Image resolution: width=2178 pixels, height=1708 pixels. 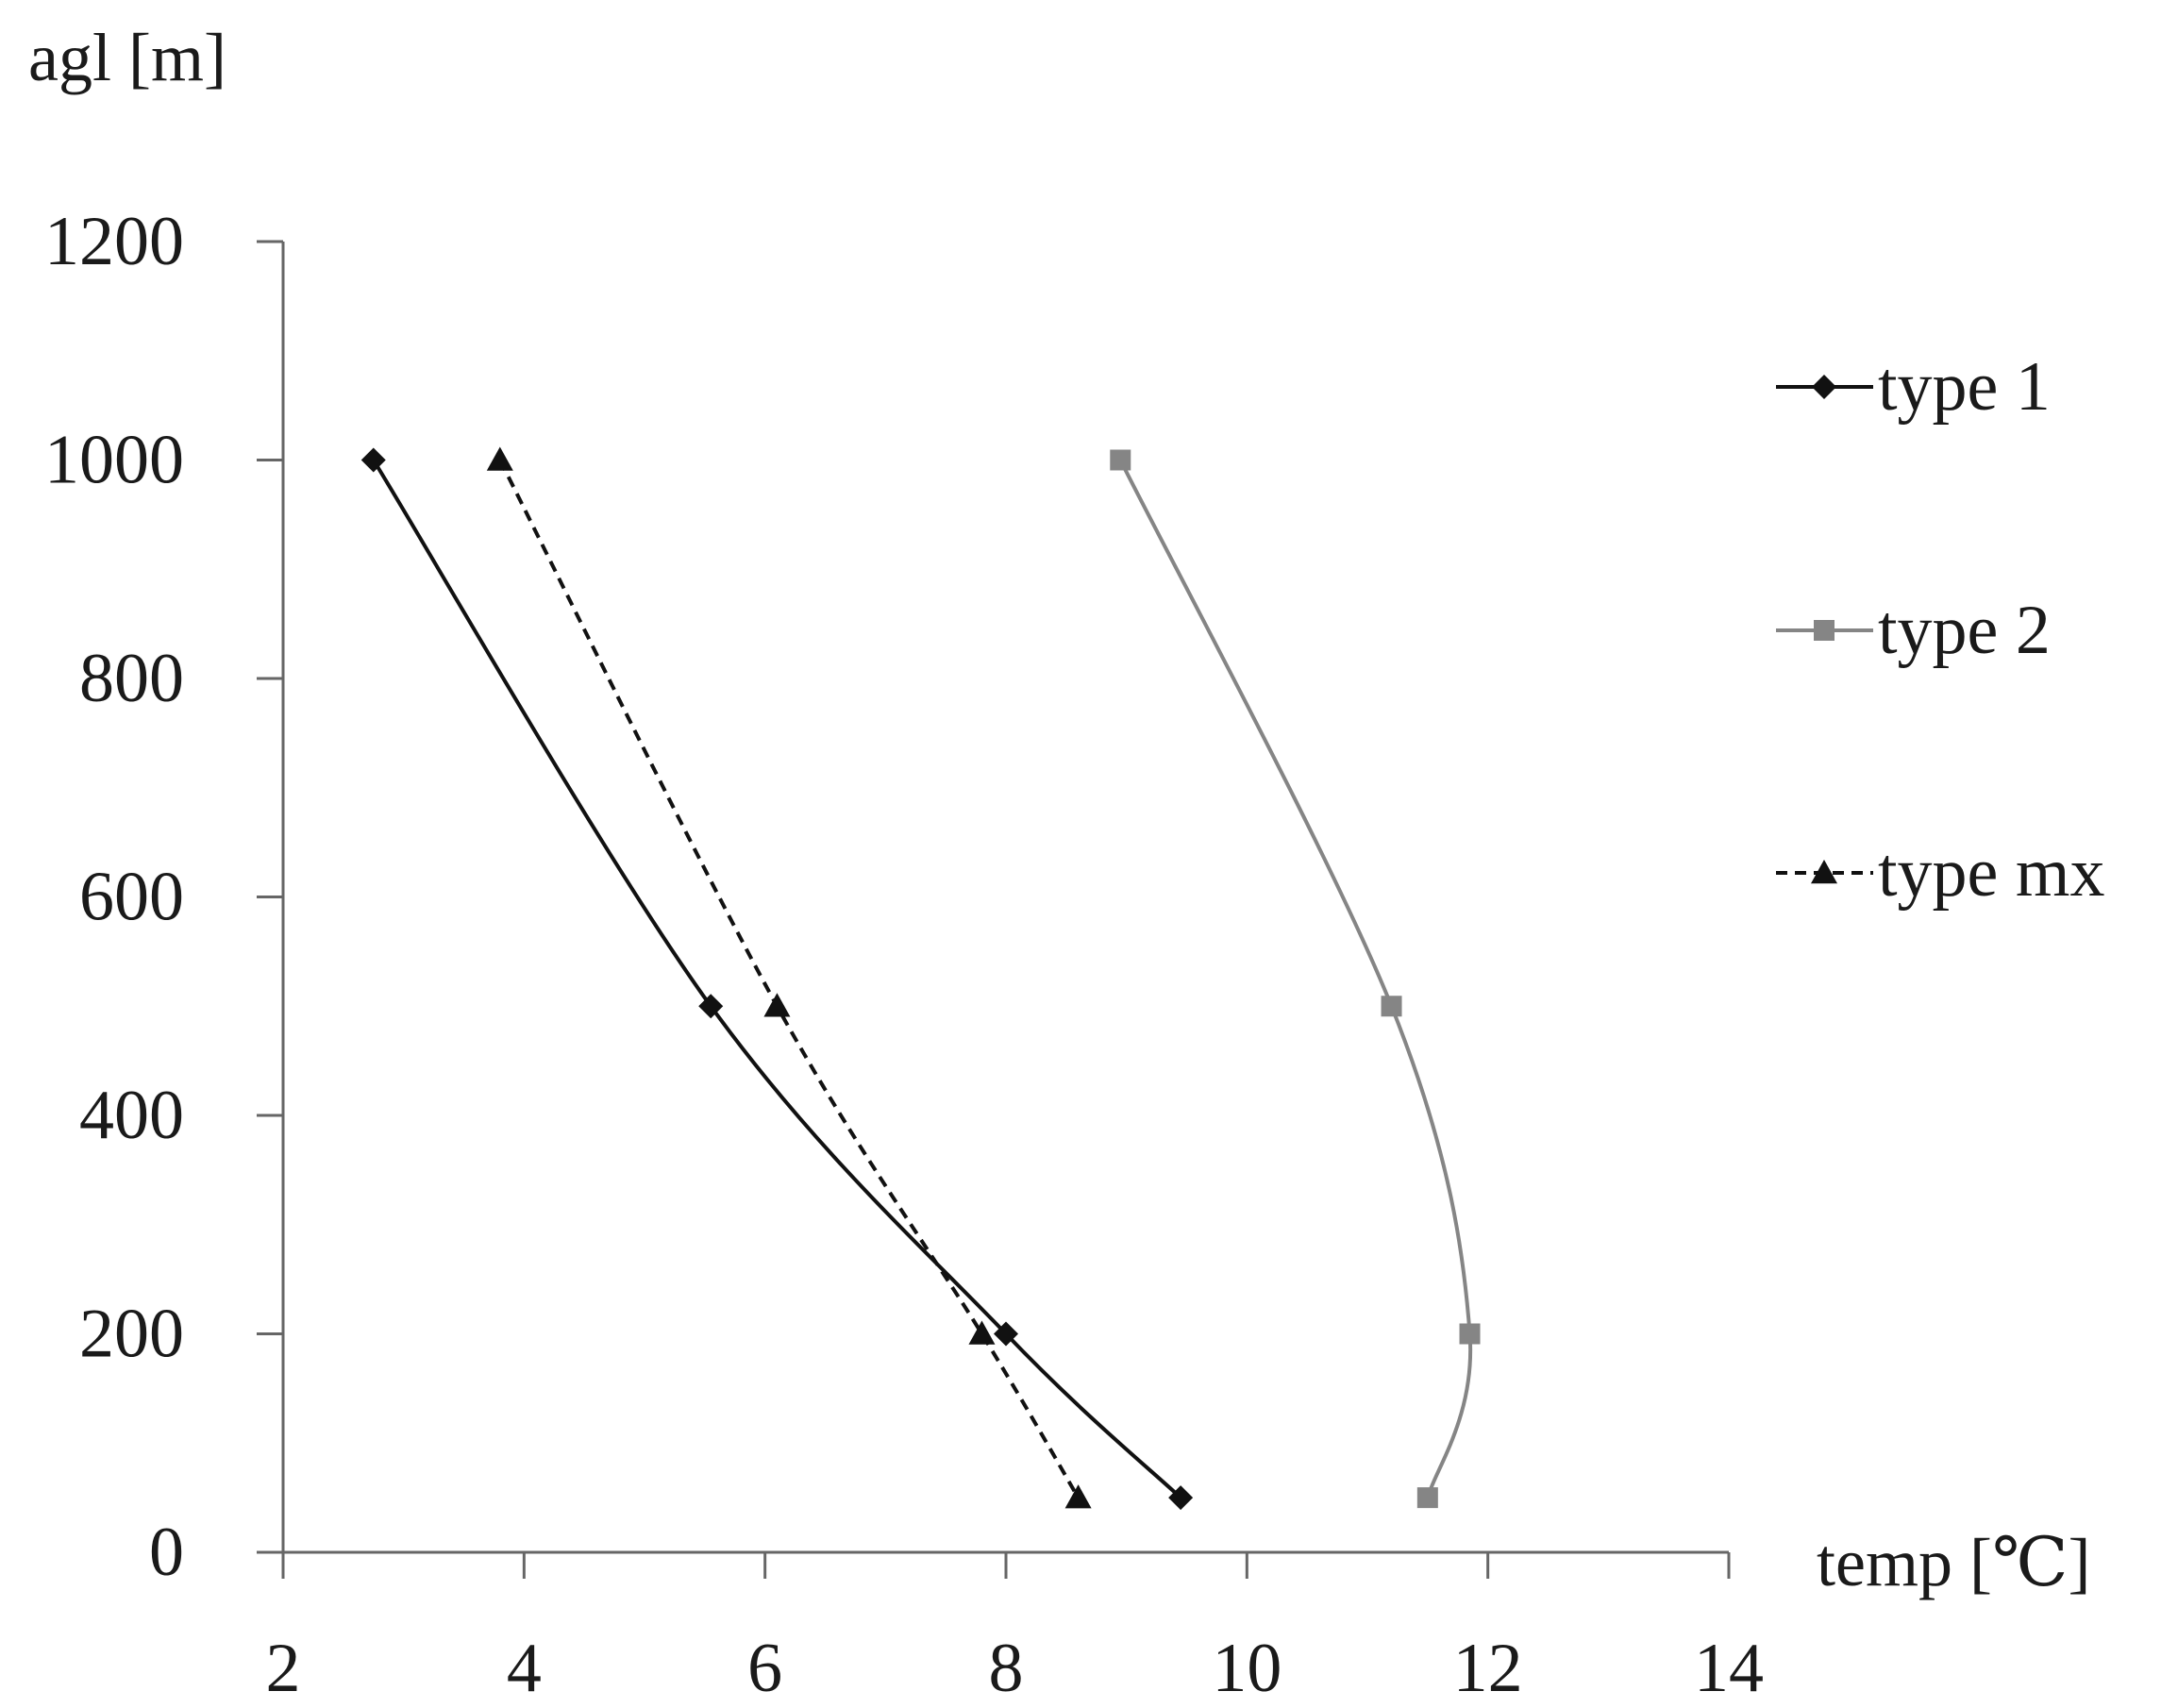 What do you see at coordinates (1488, 1668) in the screenshot?
I see `x-tick-label: 12` at bounding box center [1488, 1668].